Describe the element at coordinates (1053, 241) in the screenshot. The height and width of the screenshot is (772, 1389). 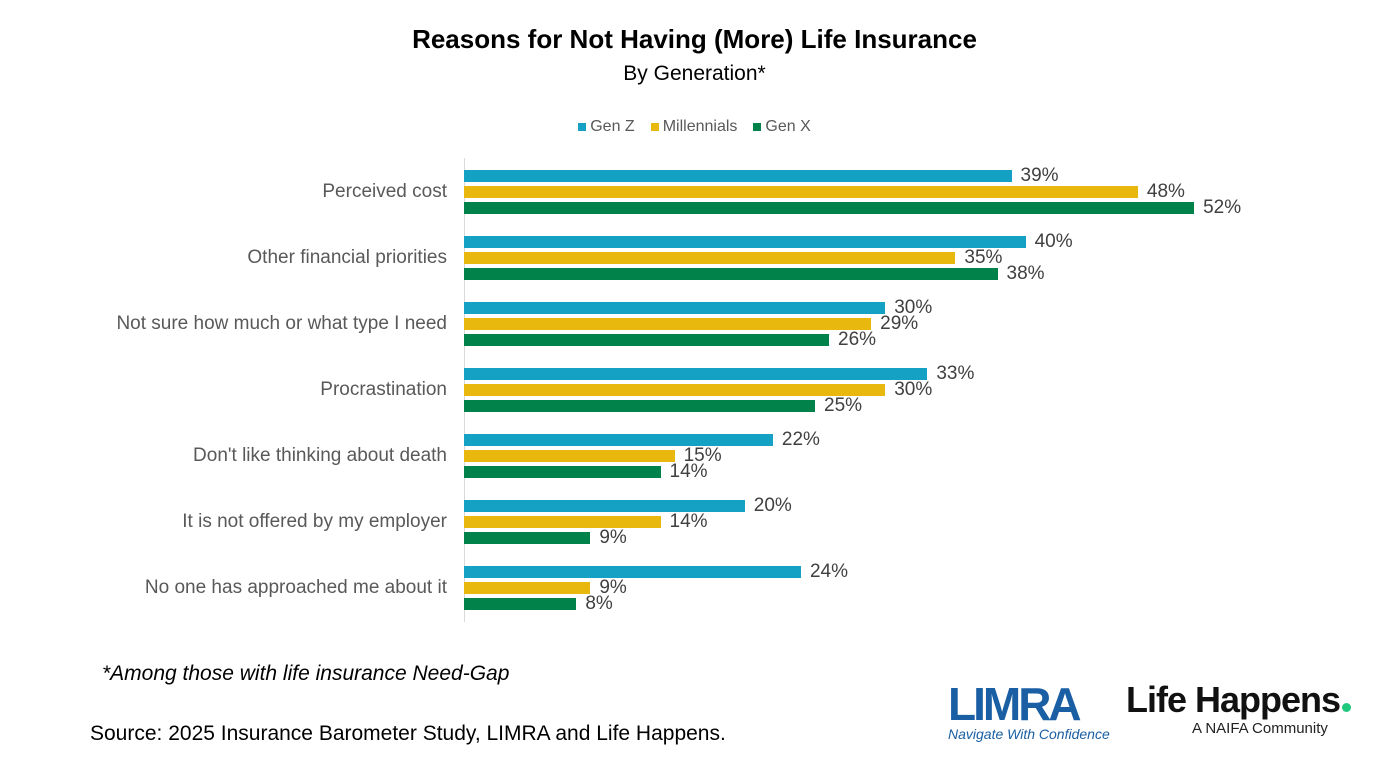
I see `data-label: 40%` at that location.